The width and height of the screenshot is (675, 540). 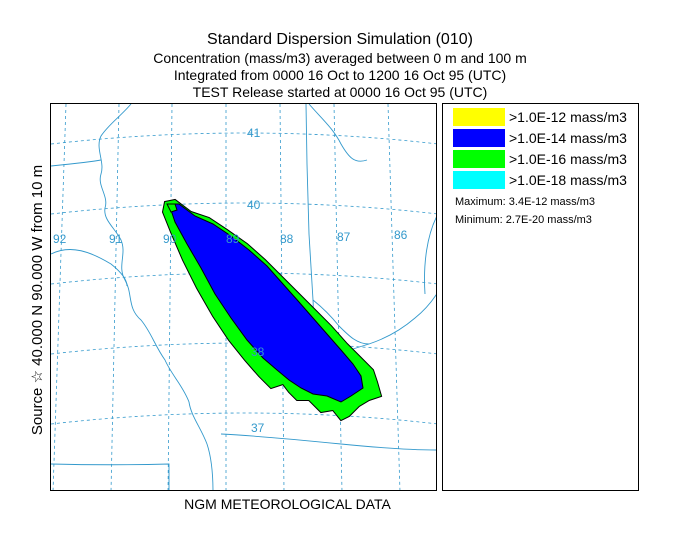 I want to click on longitude-label: 92, so click(x=60, y=239).